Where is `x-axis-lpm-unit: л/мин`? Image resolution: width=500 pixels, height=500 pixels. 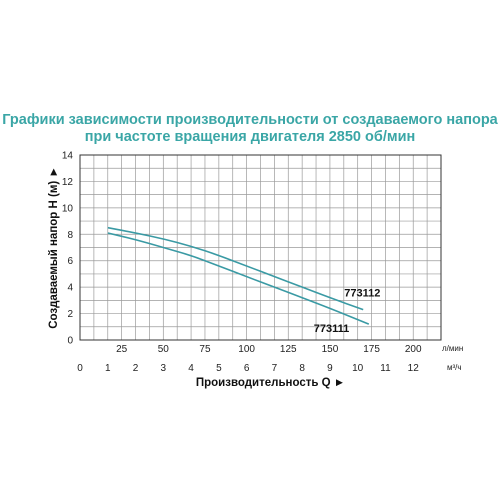 x-axis-lpm-unit: л/мин is located at coordinates (452, 348).